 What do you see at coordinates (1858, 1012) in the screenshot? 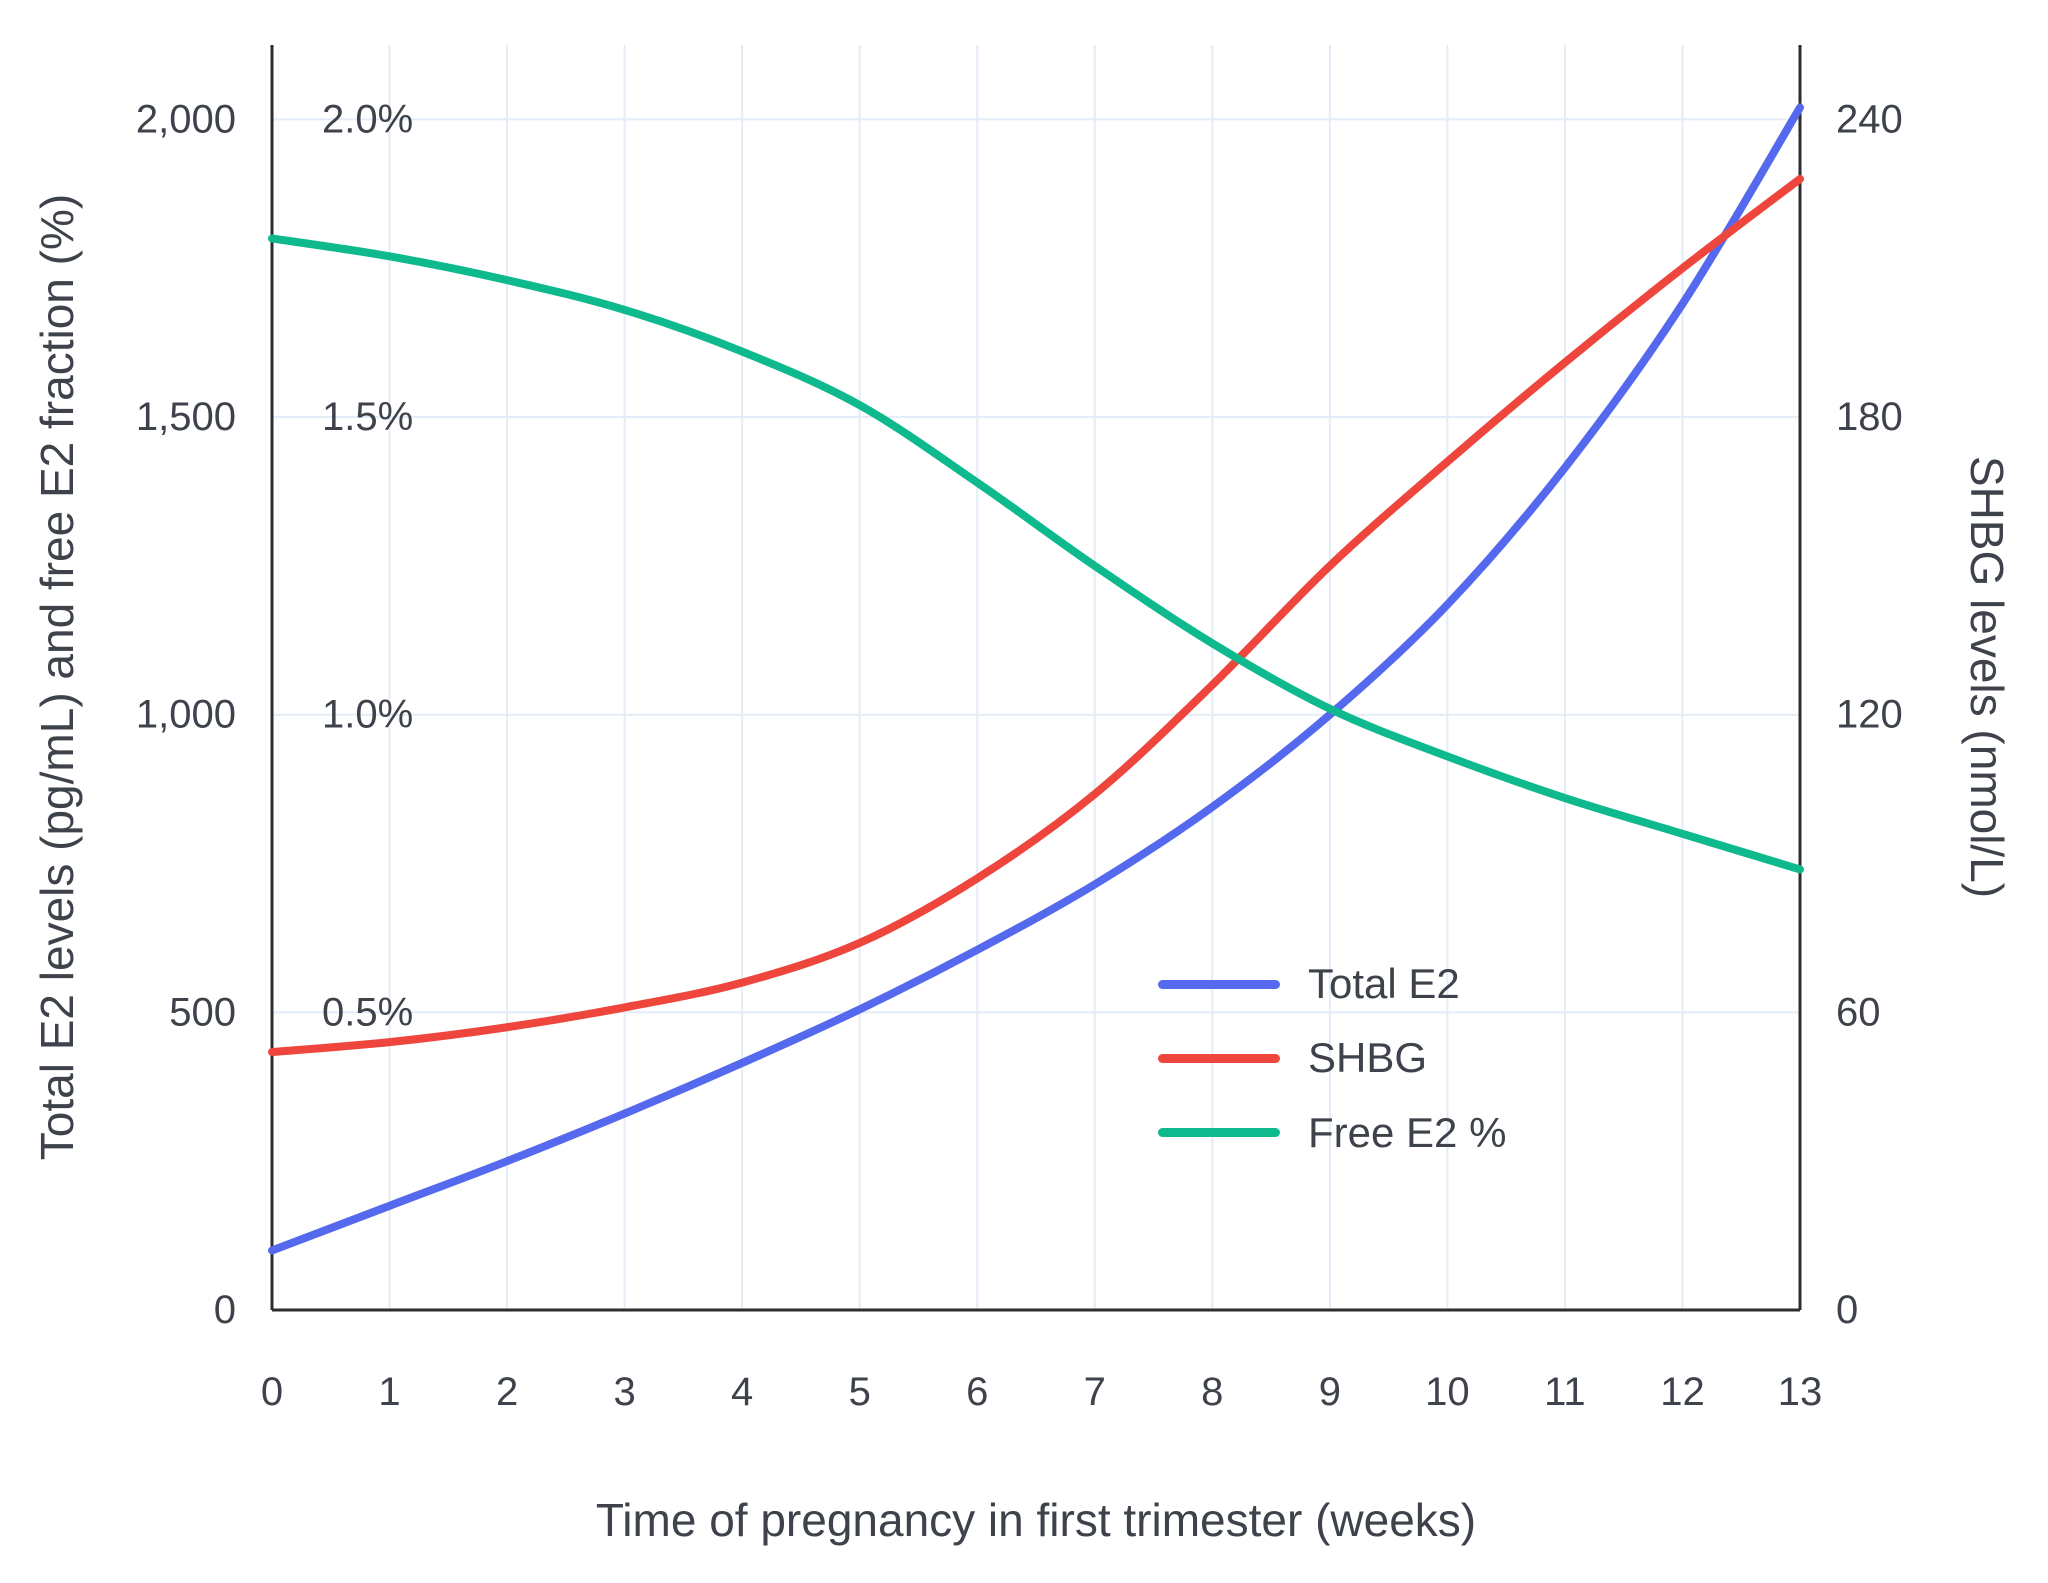
I see `right-axis-tick-label: 60` at bounding box center [1858, 1012].